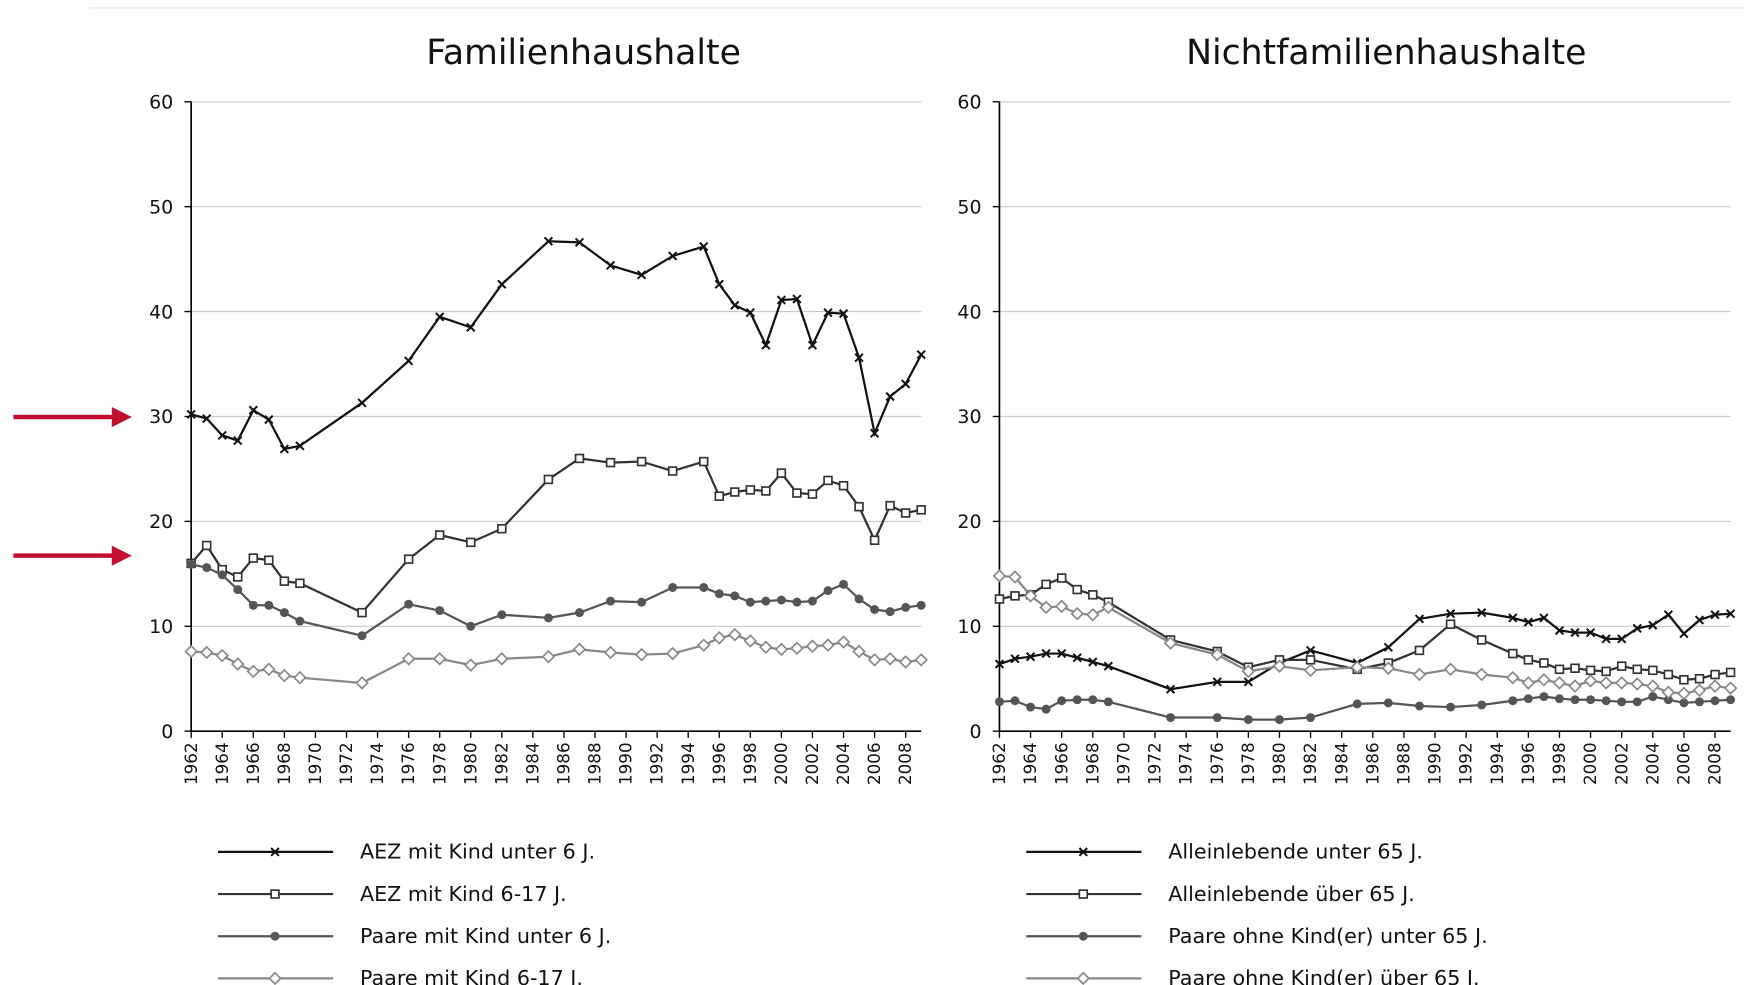 The image size is (1744, 985). What do you see at coordinates (1435, 763) in the screenshot?
I see `x-tick-label: 1990` at bounding box center [1435, 763].